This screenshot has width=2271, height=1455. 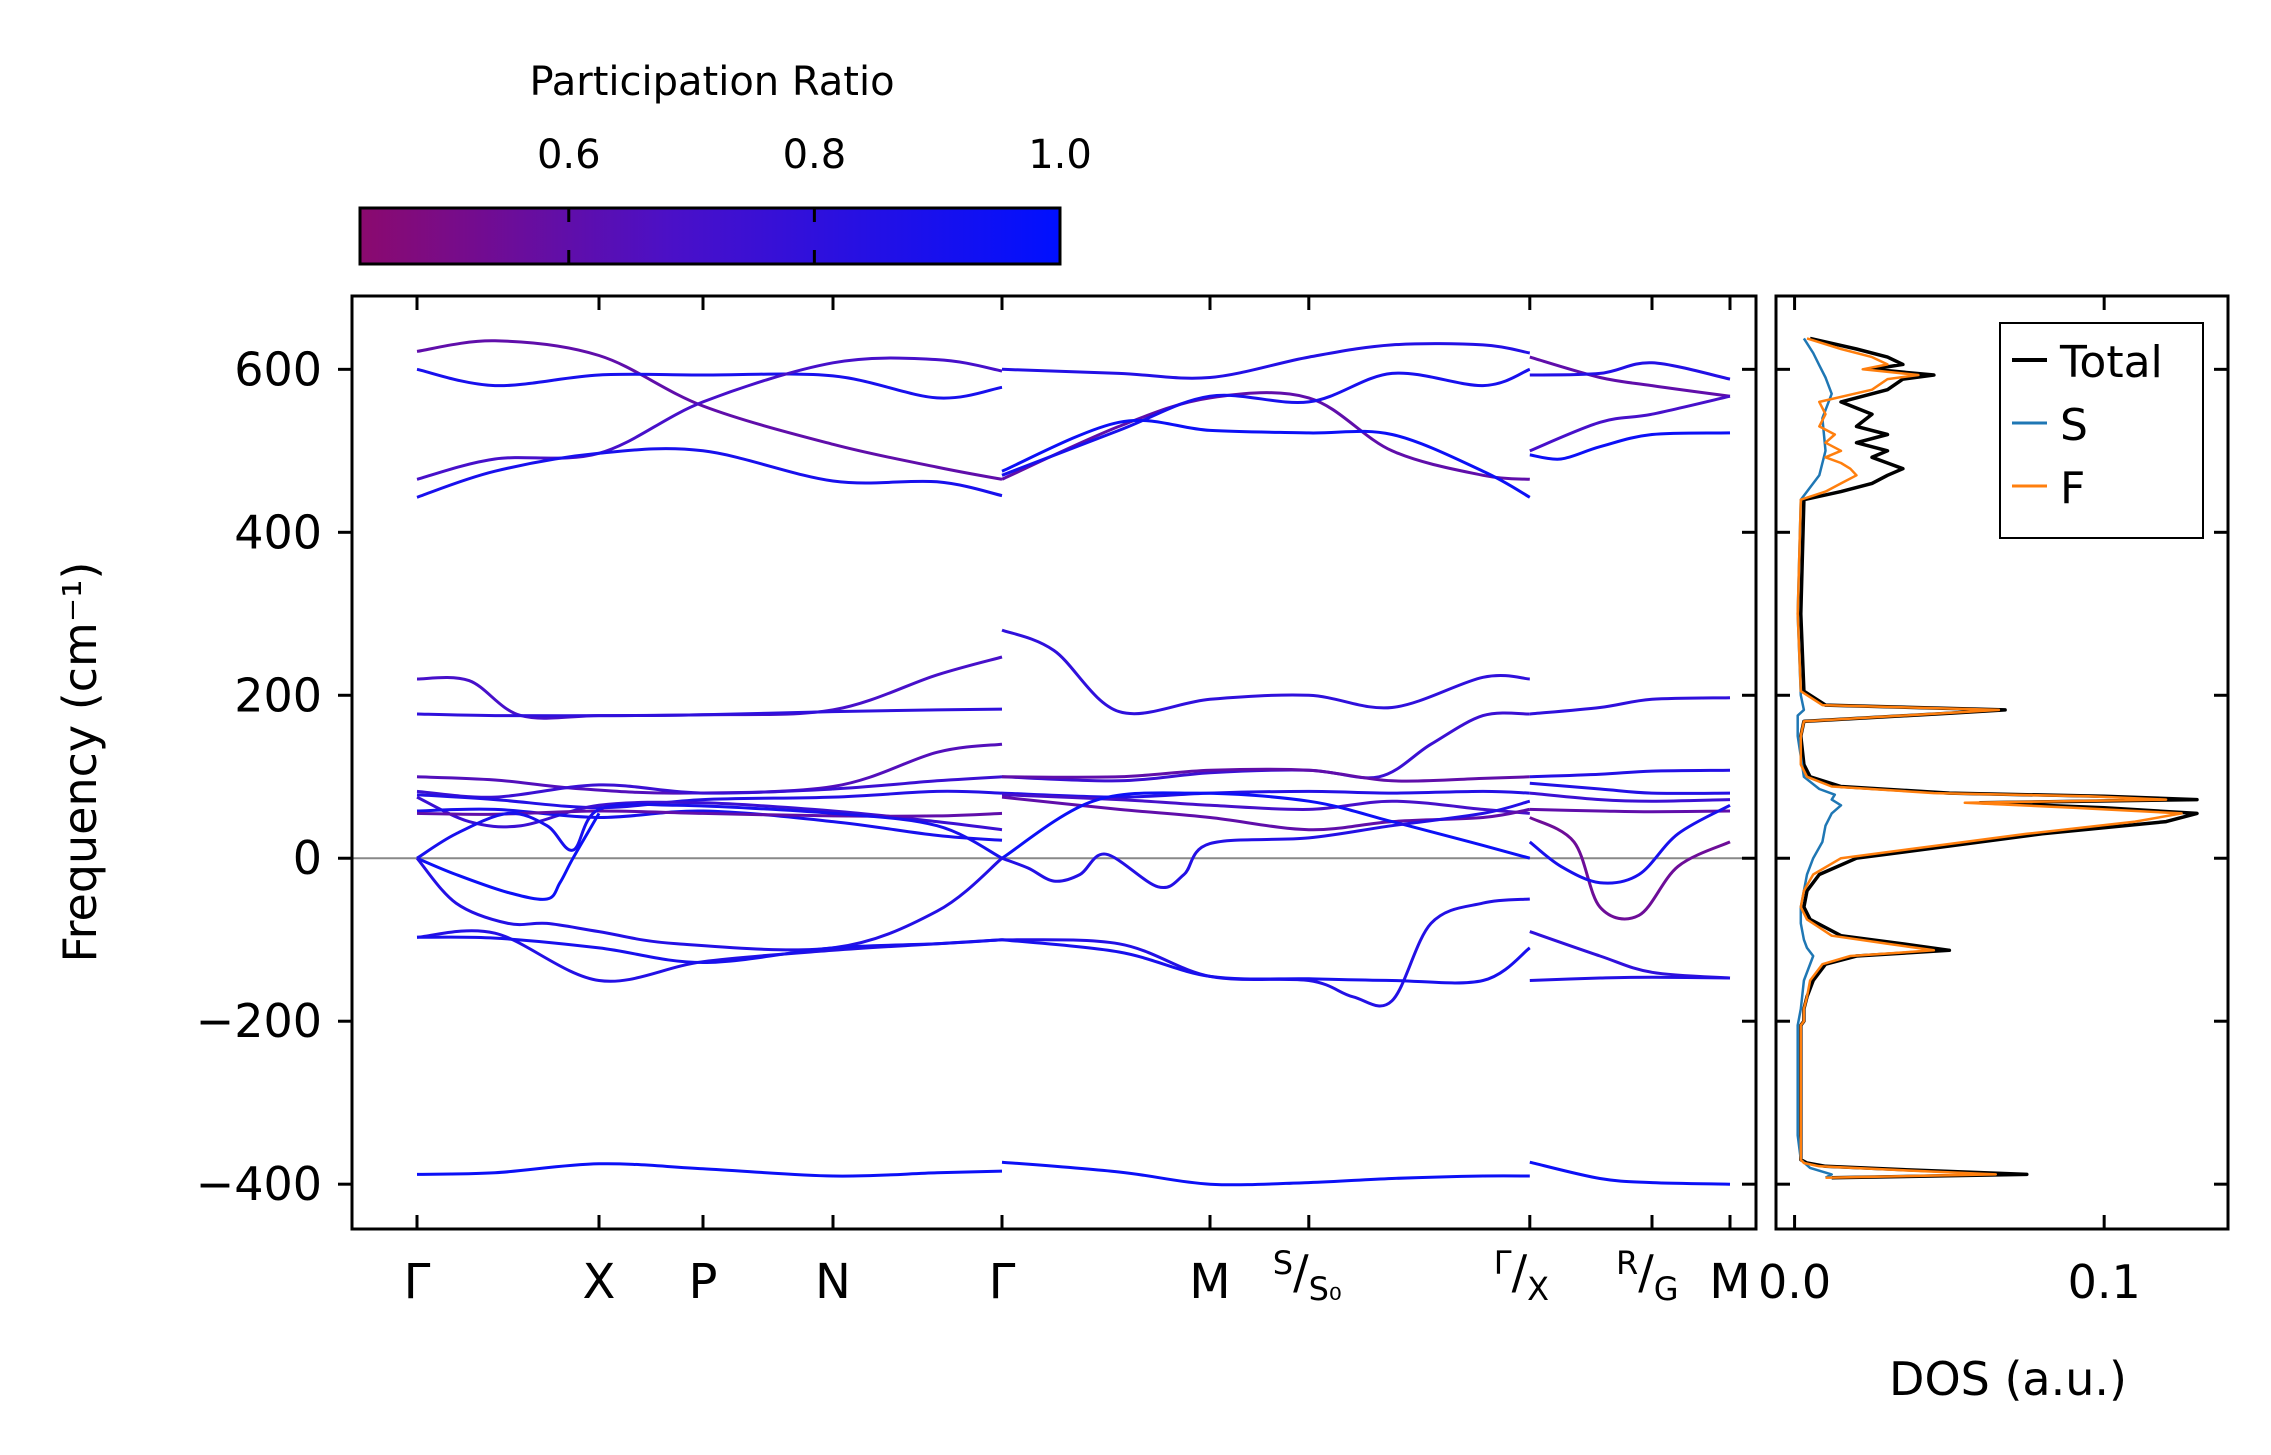 What do you see at coordinates (2074, 425) in the screenshot?
I see `legend-label-s: S` at bounding box center [2074, 425].